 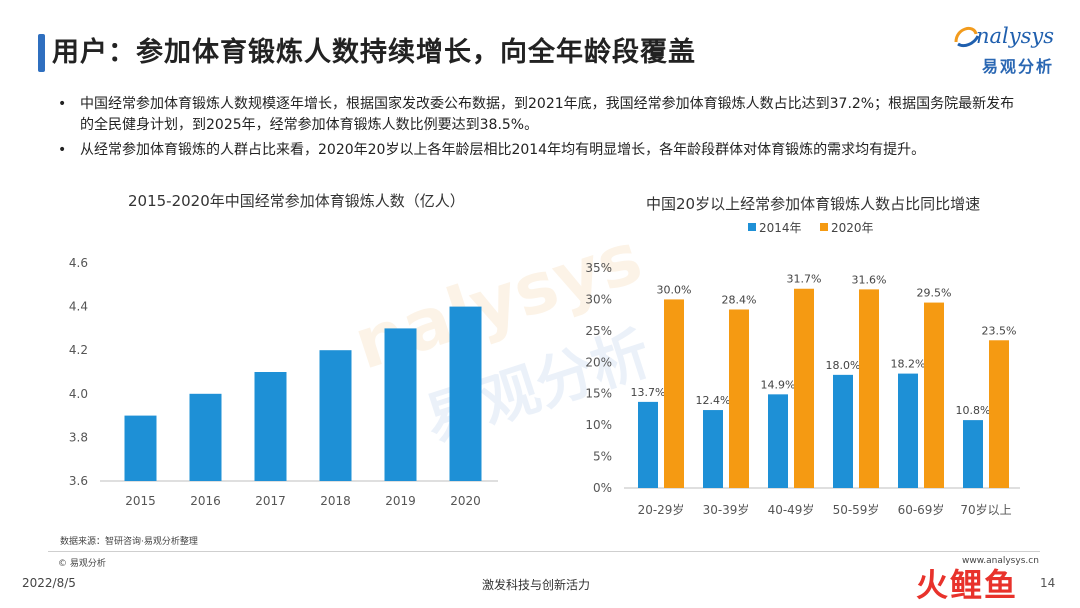 What do you see at coordinates (908, 364) in the screenshot?
I see `chart2-data-label: 18.2%` at bounding box center [908, 364].